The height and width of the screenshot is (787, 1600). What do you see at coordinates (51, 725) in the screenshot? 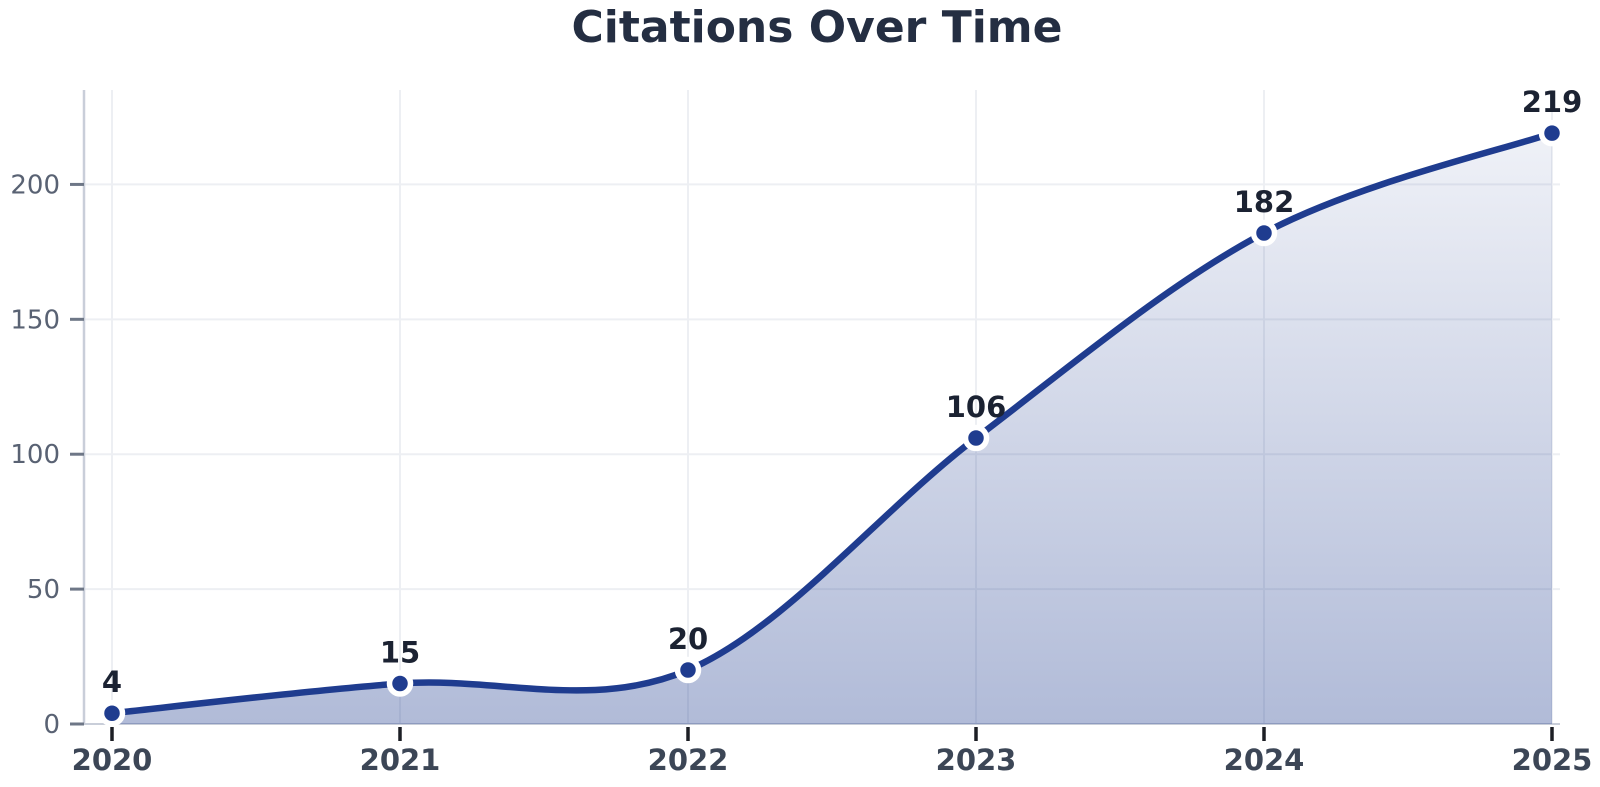
I see `y-axis-tick-label: 0` at bounding box center [51, 725].